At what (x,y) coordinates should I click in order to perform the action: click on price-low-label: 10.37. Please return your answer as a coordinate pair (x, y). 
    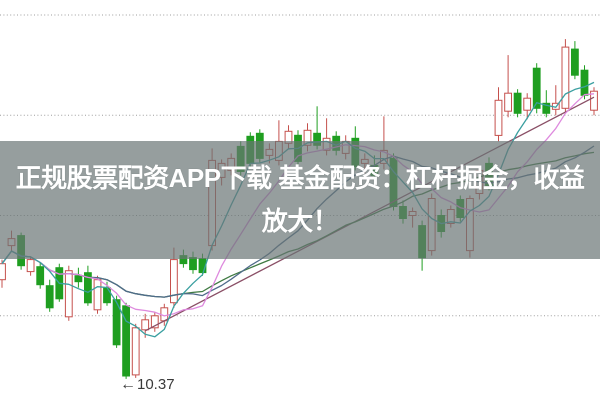
    Looking at the image, I should click on (156, 384).